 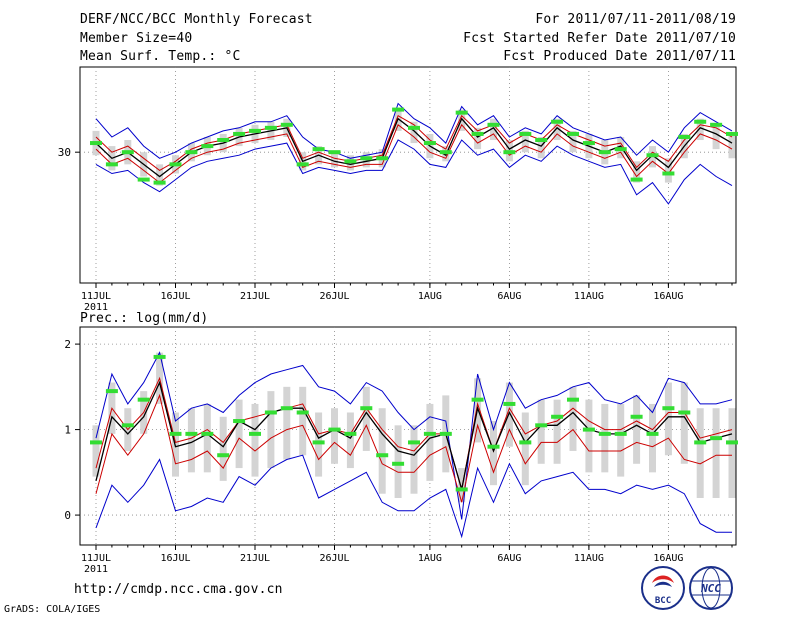 I want to click on ncc-logo-text: NCC, so click(x=710, y=588).